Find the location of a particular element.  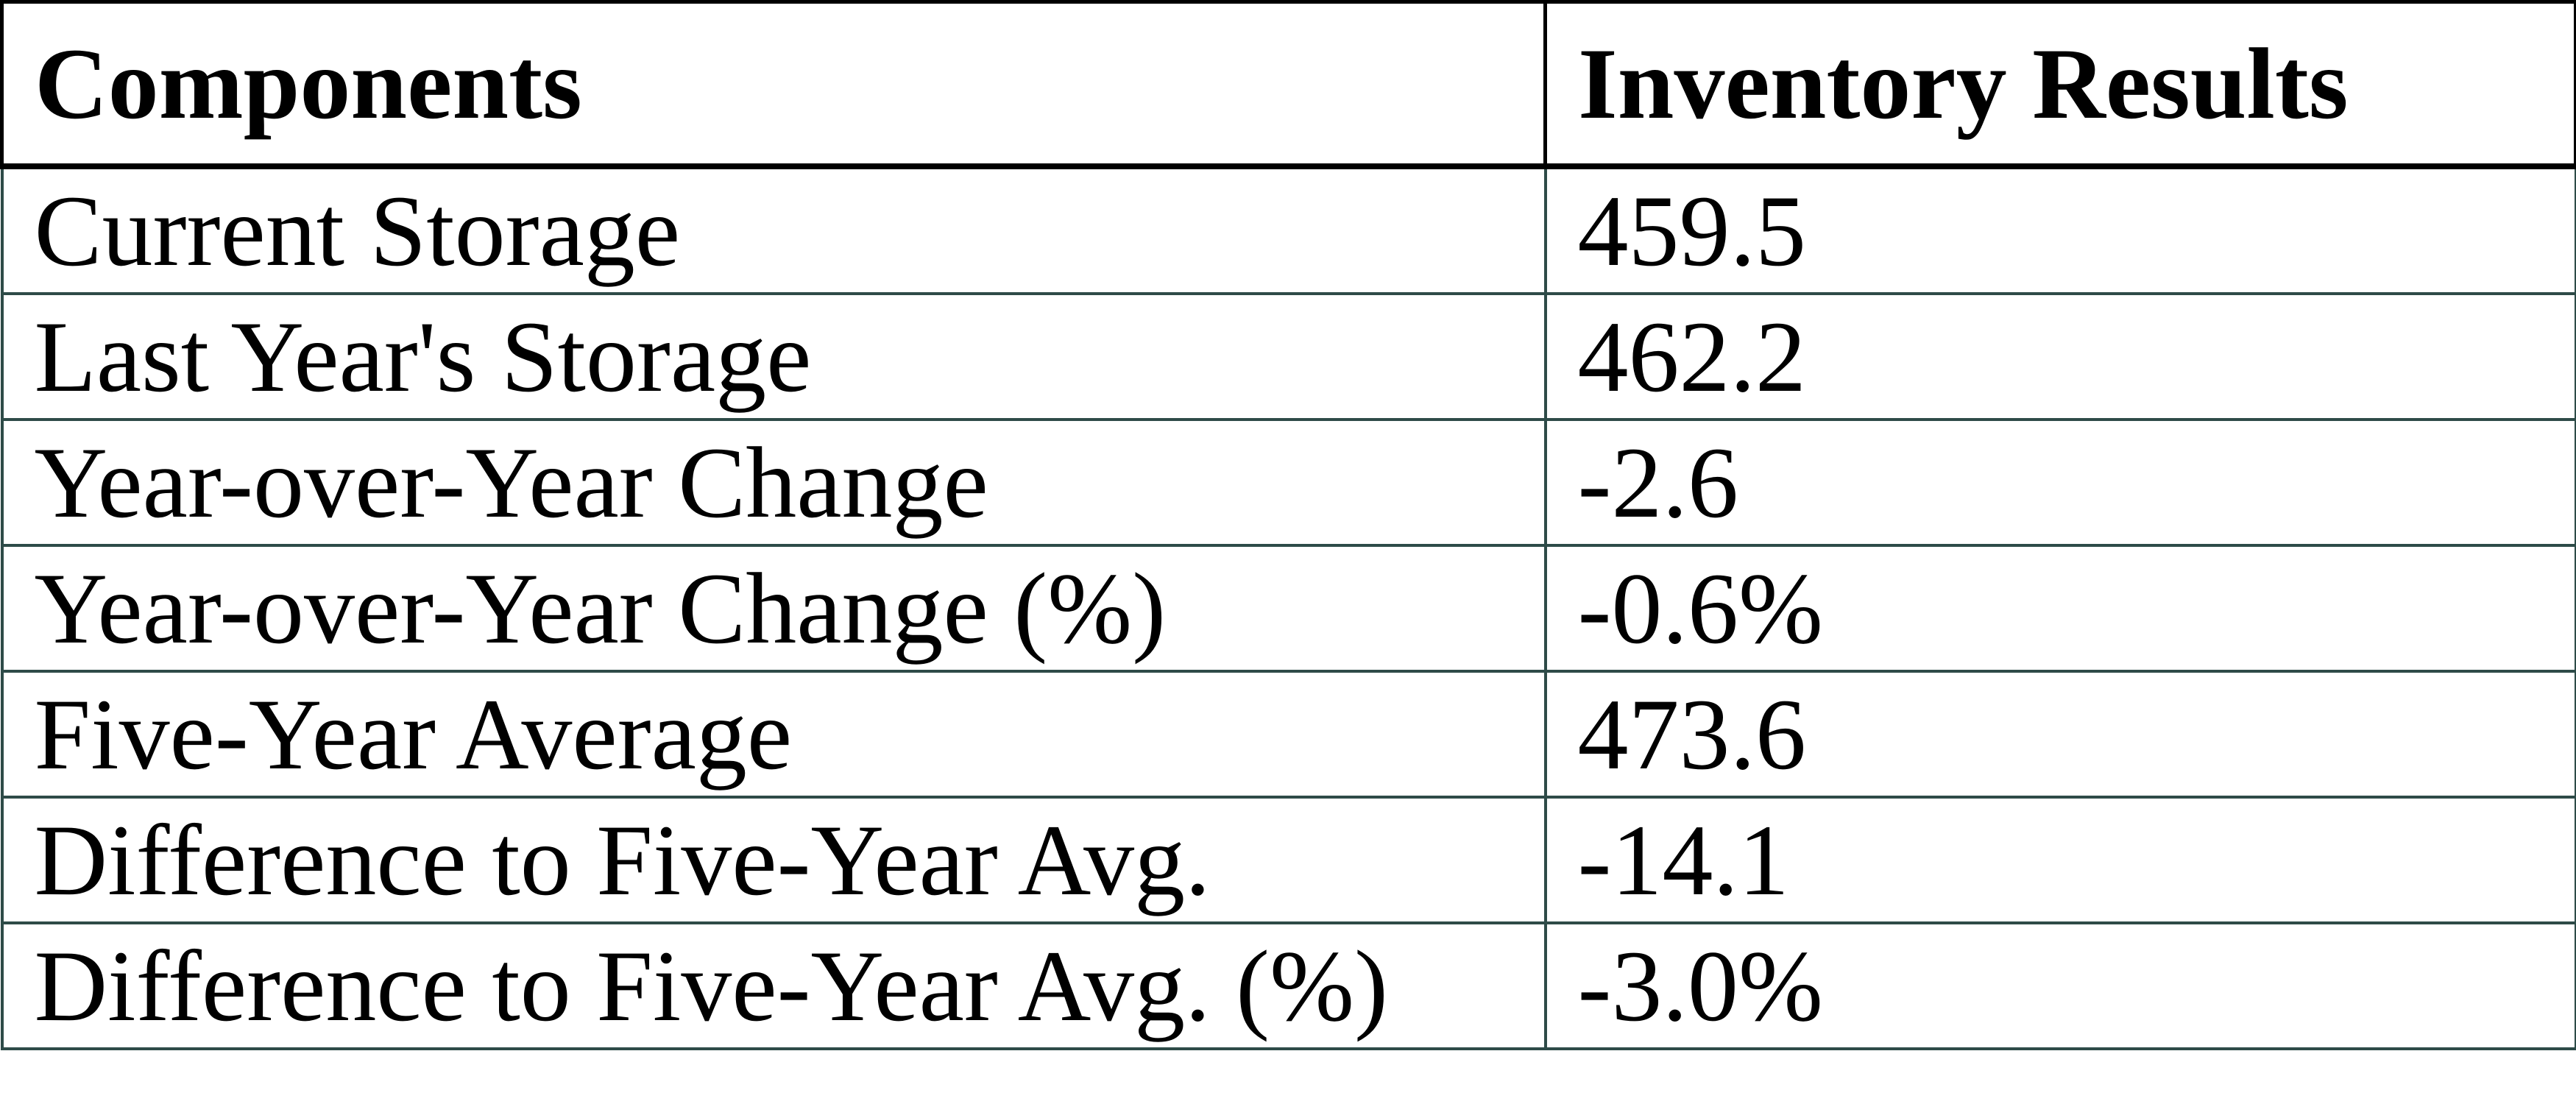

row-label: Current Storage is located at coordinates (773, 230).